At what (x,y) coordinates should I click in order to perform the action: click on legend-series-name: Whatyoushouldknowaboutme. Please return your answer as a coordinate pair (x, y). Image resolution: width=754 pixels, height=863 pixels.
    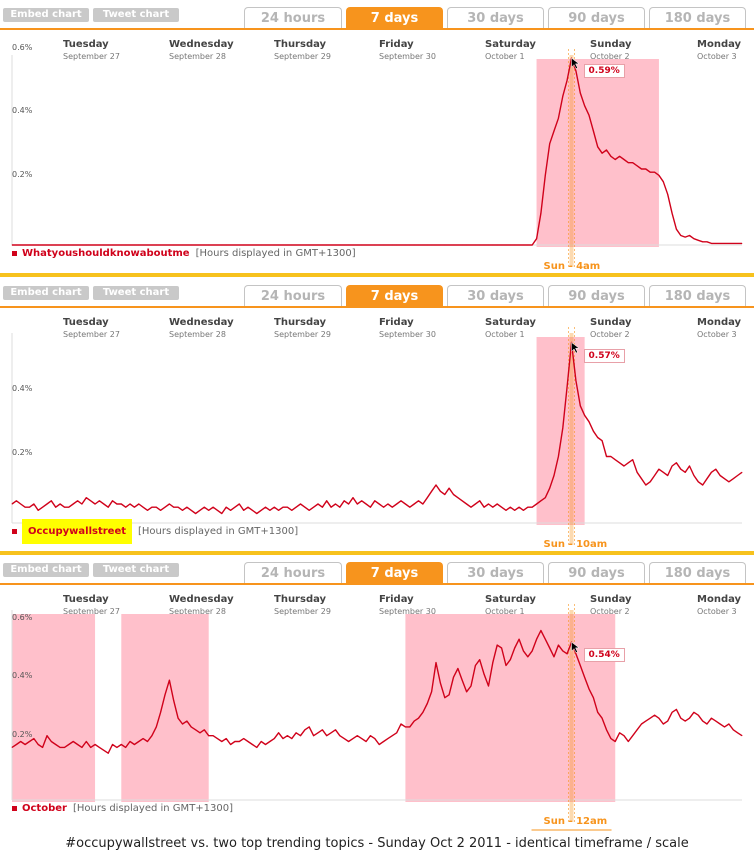
    Looking at the image, I should click on (106, 253).